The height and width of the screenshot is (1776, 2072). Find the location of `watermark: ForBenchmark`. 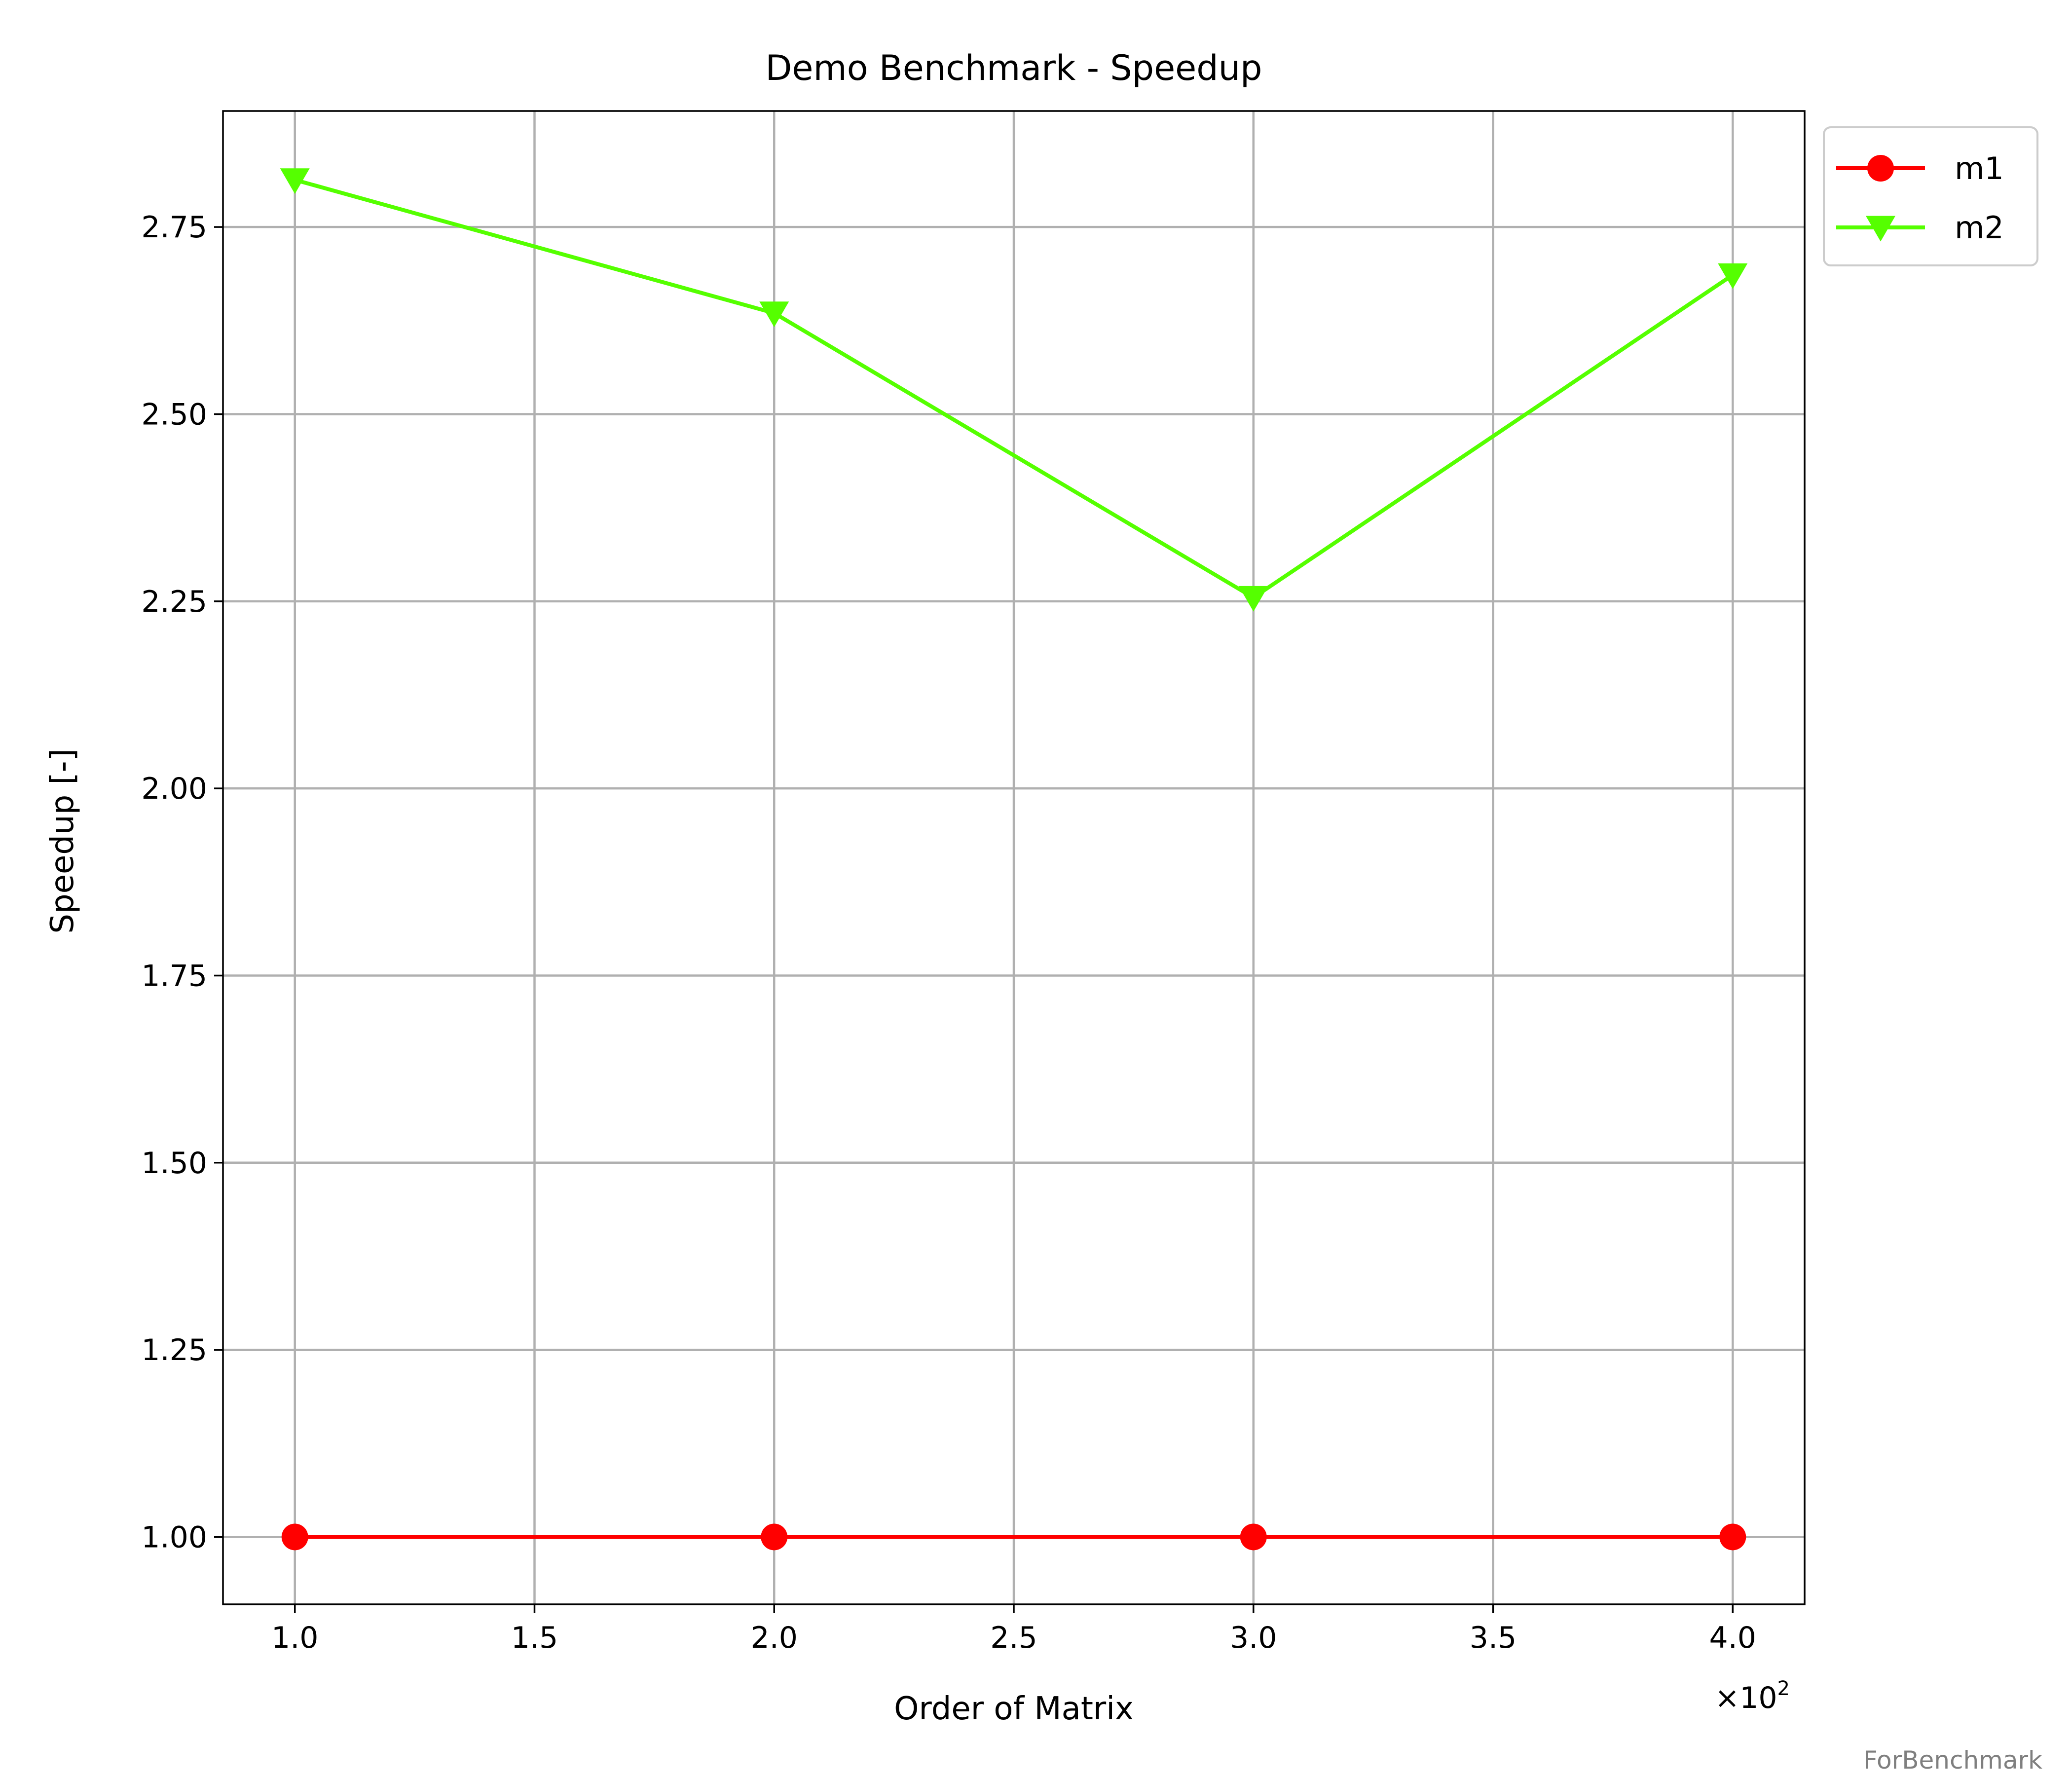

watermark: ForBenchmark is located at coordinates (1953, 1761).